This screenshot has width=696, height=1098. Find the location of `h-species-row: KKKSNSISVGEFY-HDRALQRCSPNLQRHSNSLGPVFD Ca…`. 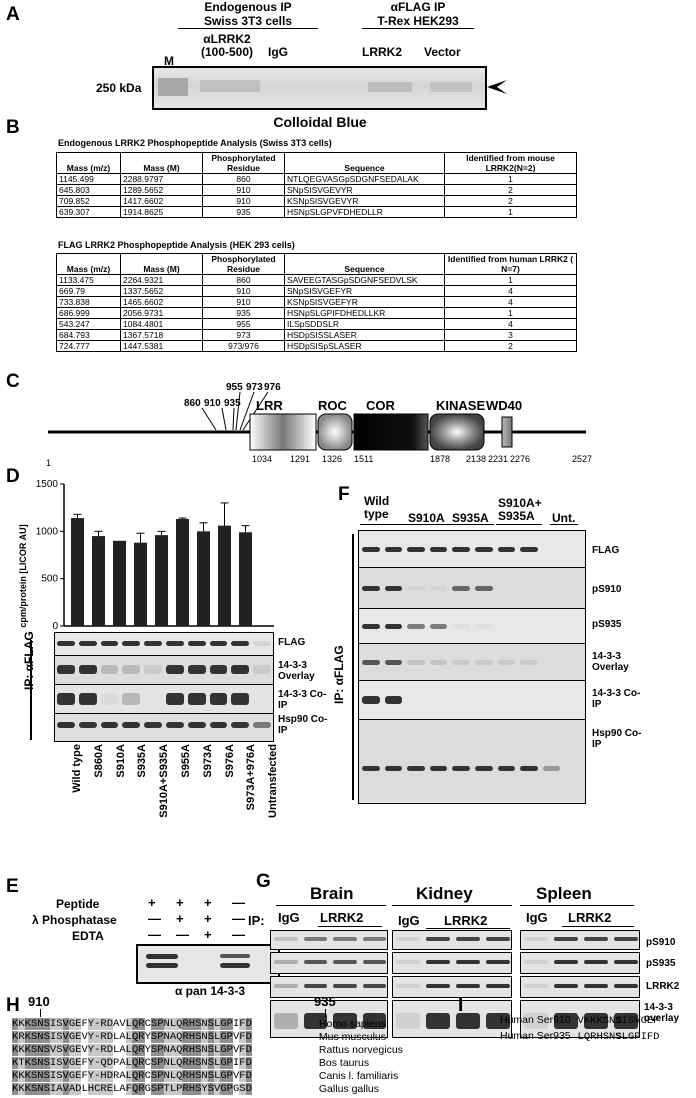

h-species-row: KKKSNSISVGEFY-HDRALQRCSPNLQRHSNSLGPVFD Ca… is located at coordinates (252, 1076).